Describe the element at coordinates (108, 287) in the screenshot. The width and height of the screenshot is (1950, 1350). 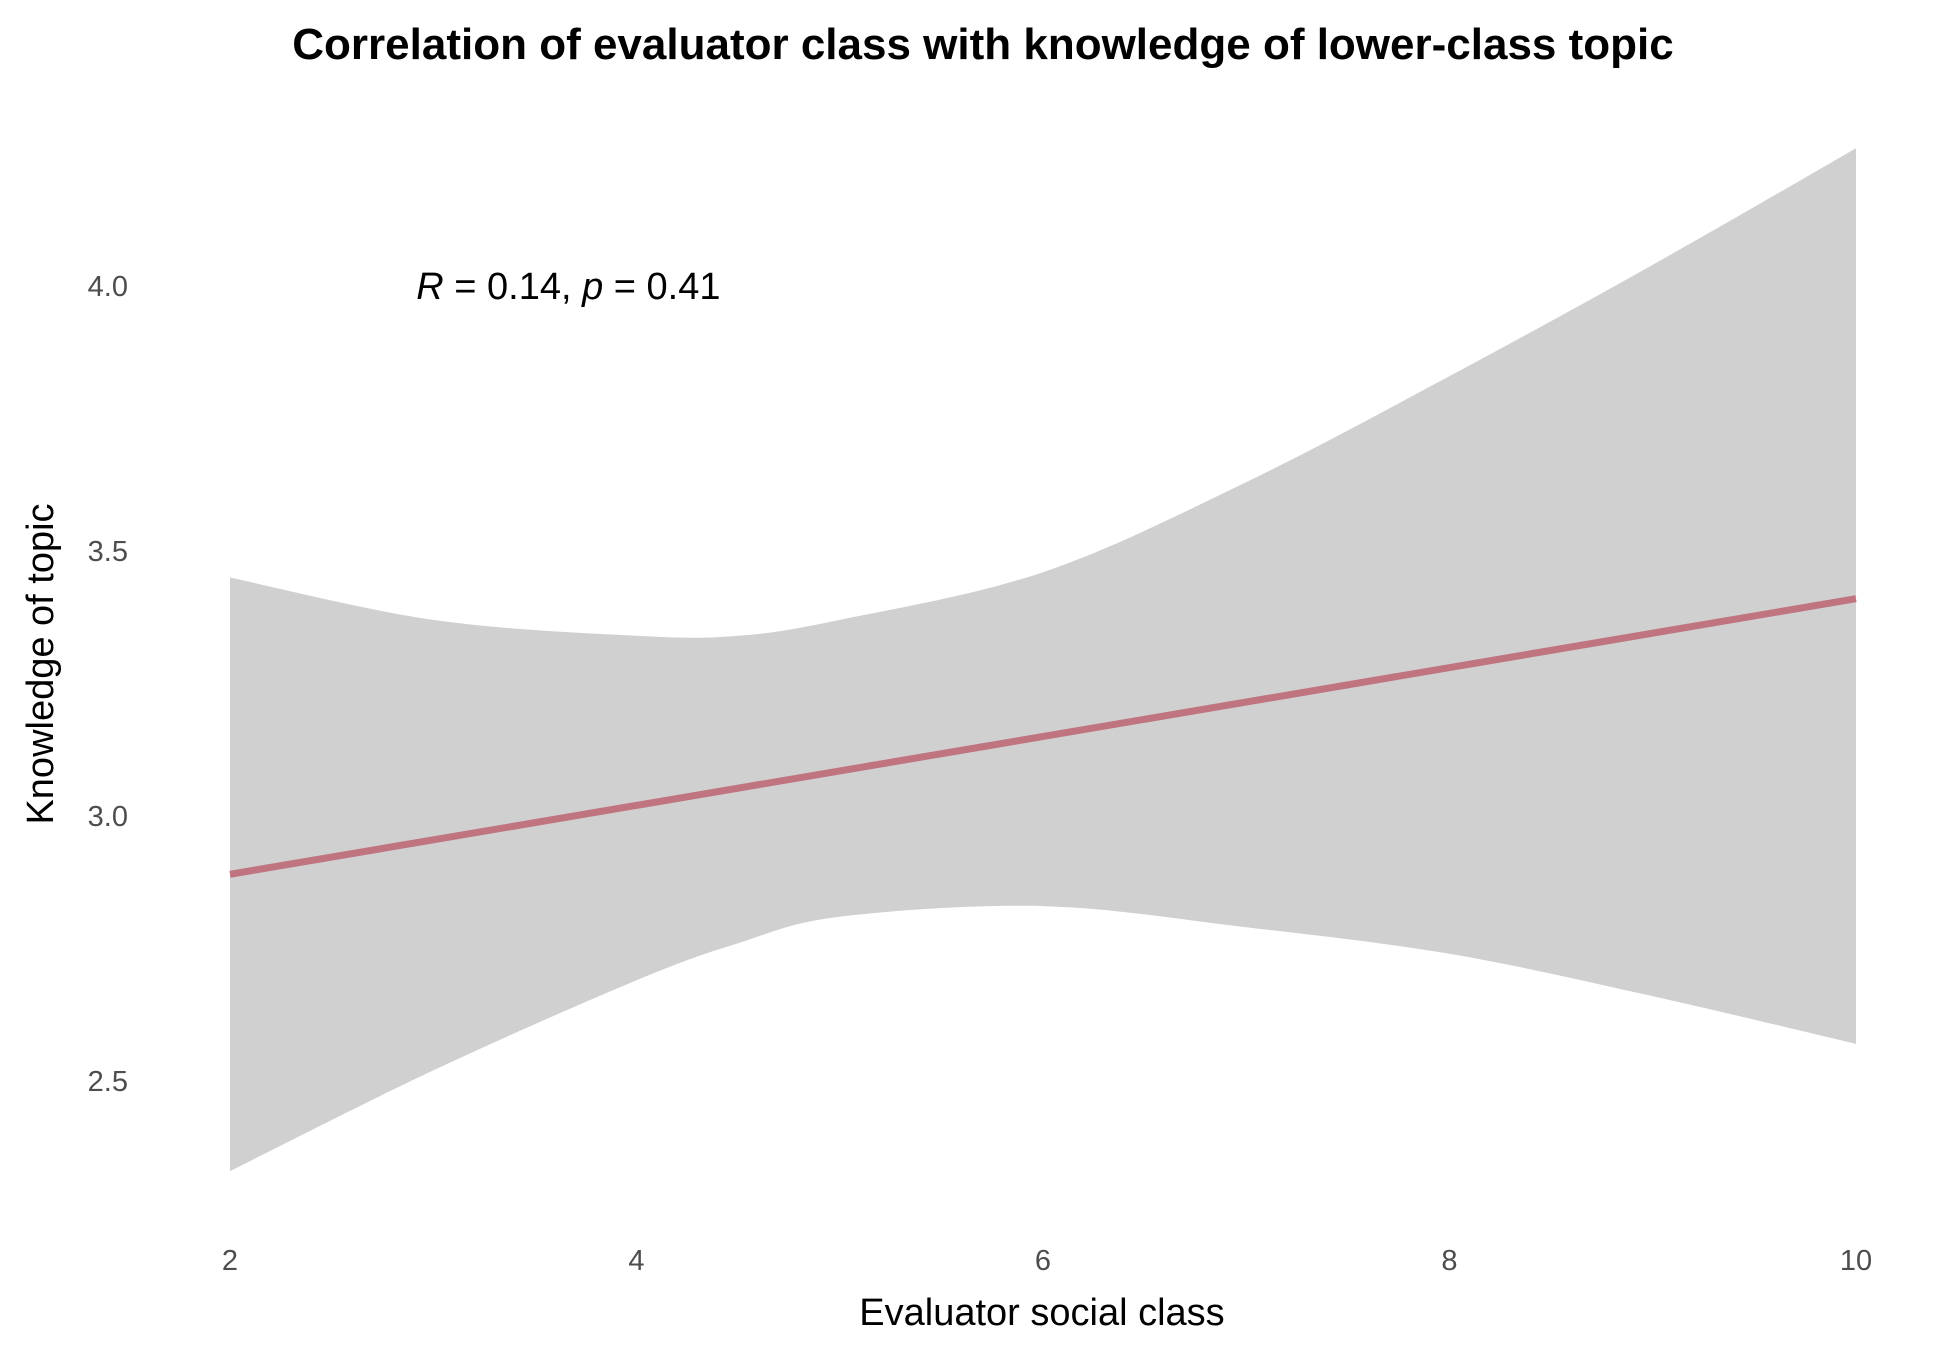
I see `y-tick-label: 4.0` at that location.